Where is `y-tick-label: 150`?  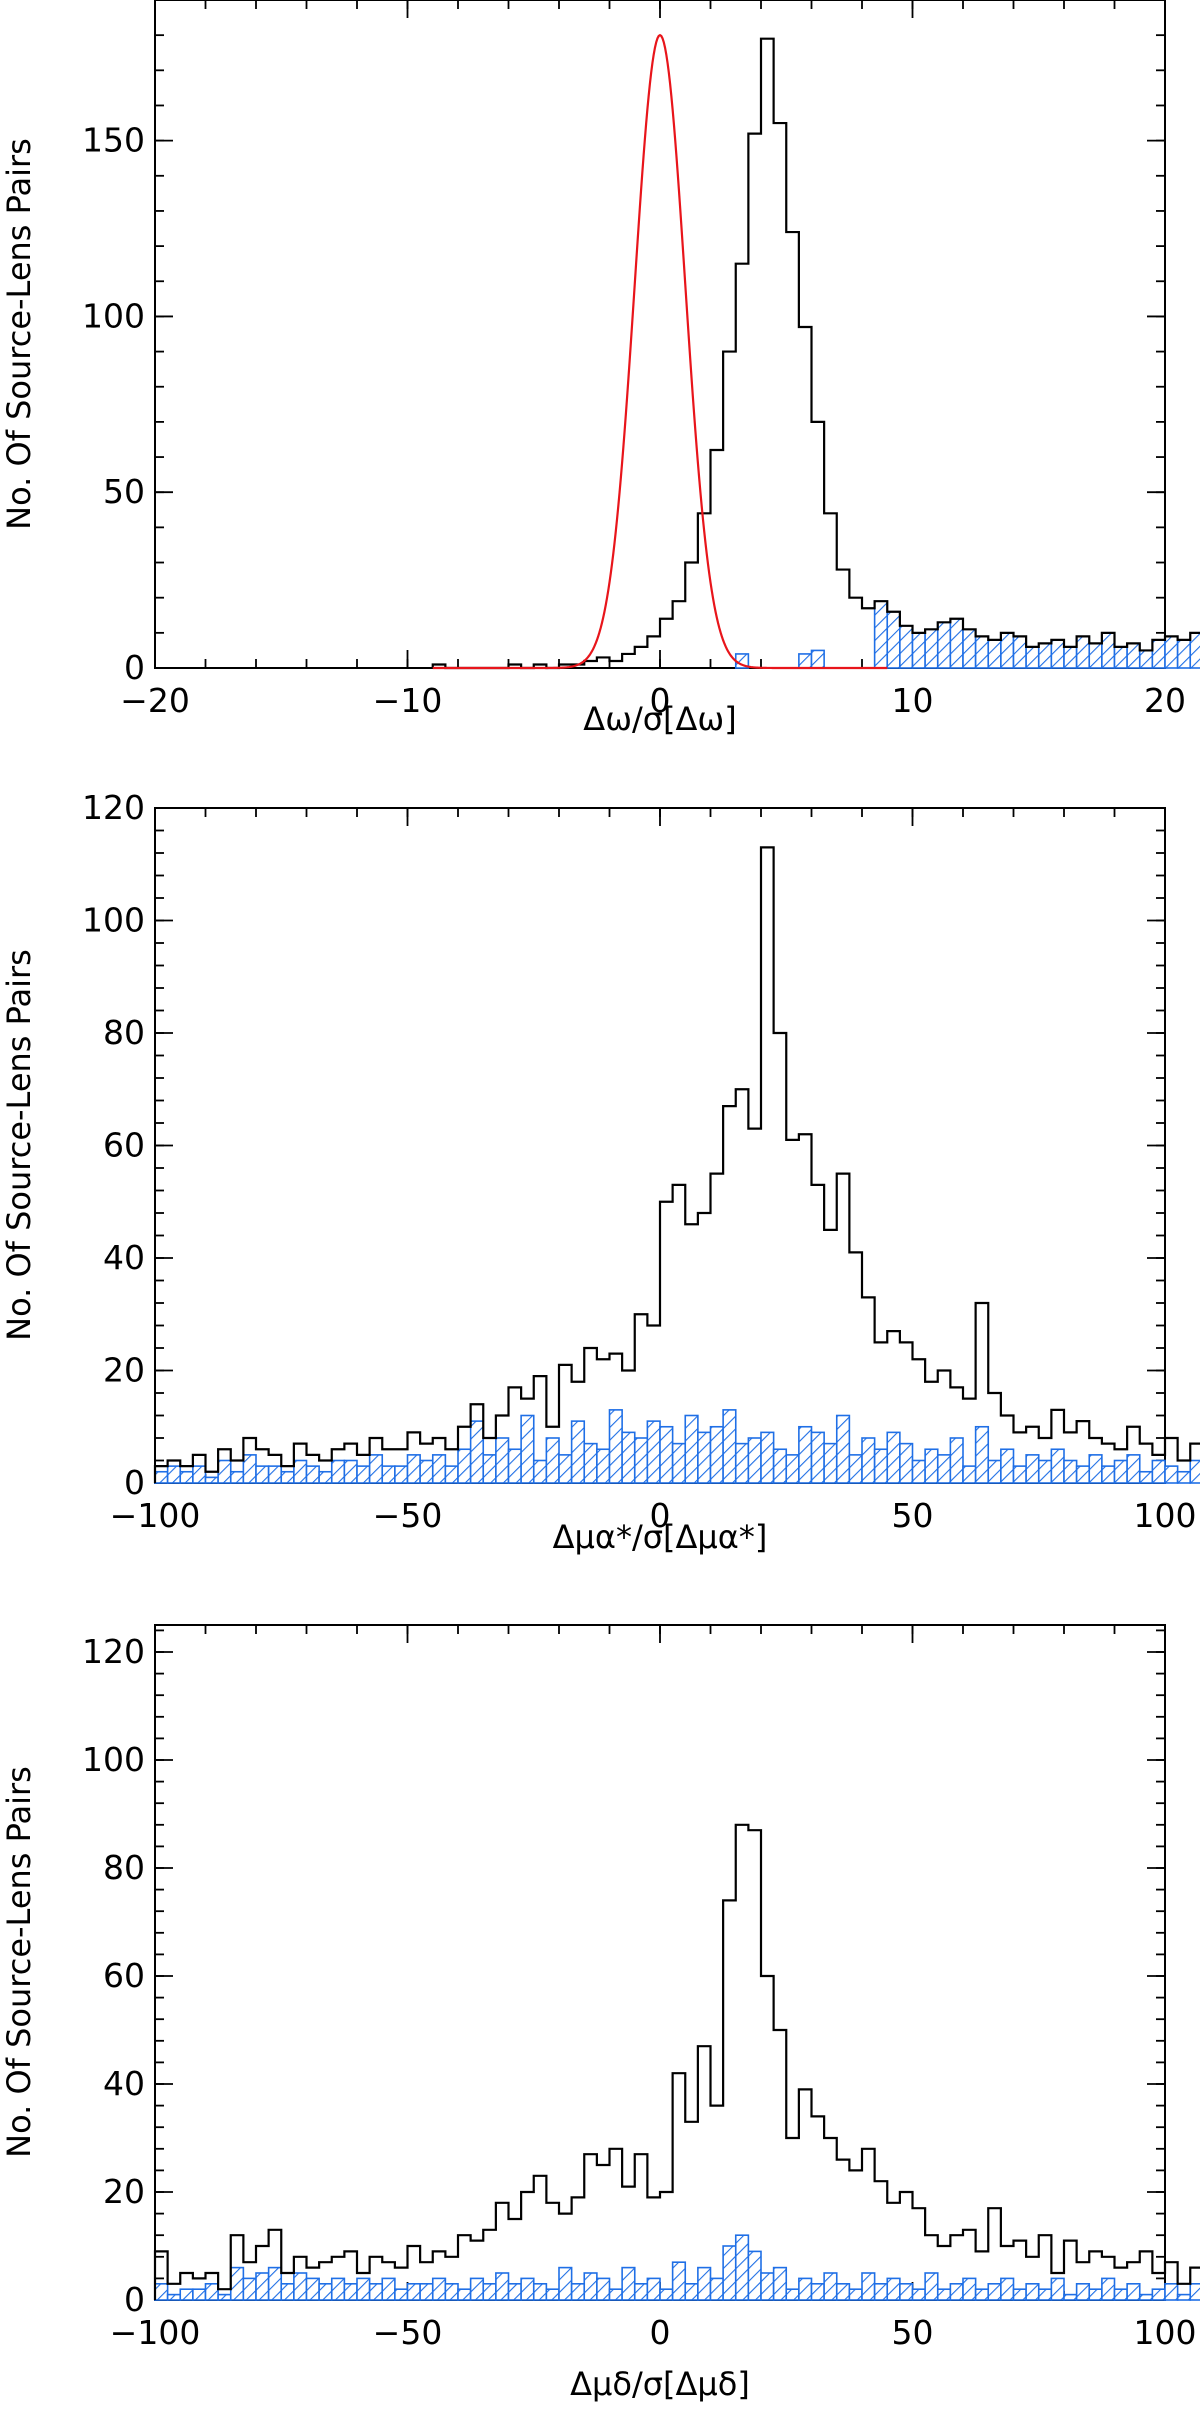 y-tick-label: 150 is located at coordinates (113, 140).